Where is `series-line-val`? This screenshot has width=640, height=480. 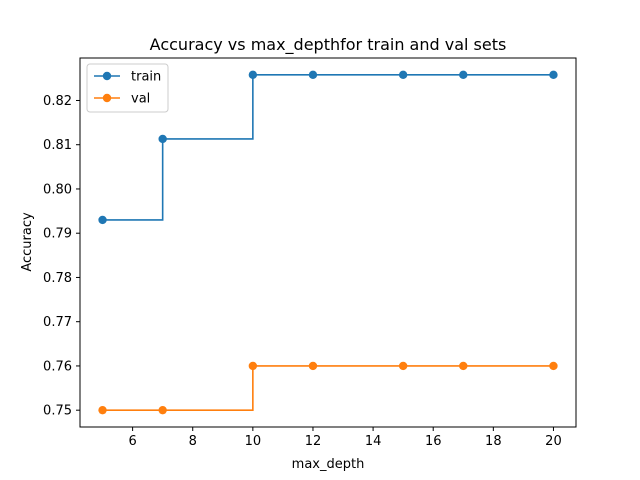 series-line-val is located at coordinates (328, 388).